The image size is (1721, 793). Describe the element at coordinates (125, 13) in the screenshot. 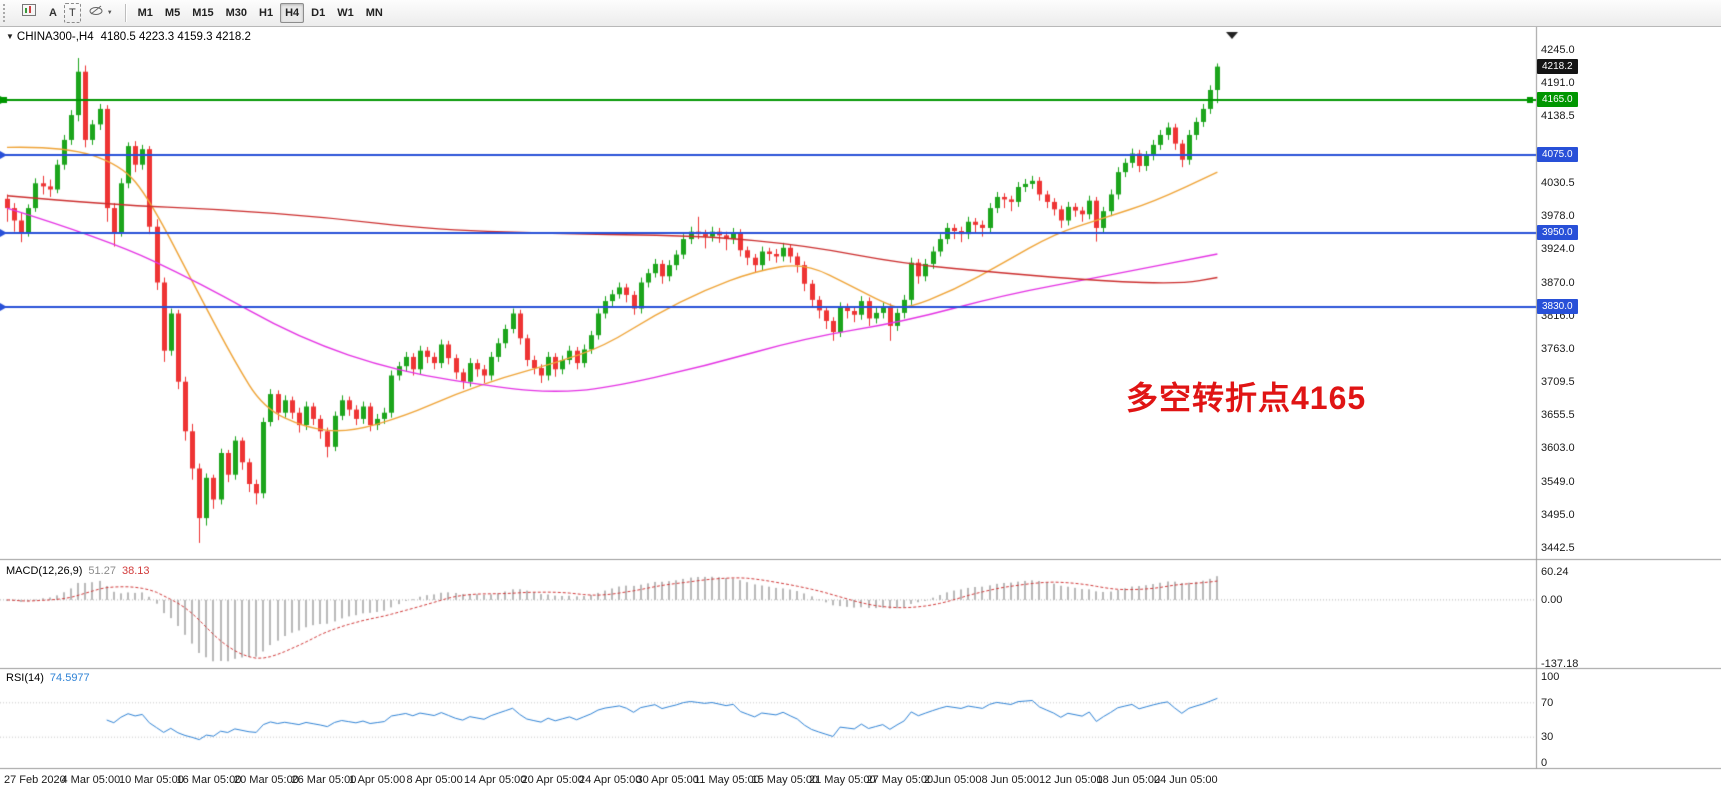

I see `toolbar-separator` at that location.